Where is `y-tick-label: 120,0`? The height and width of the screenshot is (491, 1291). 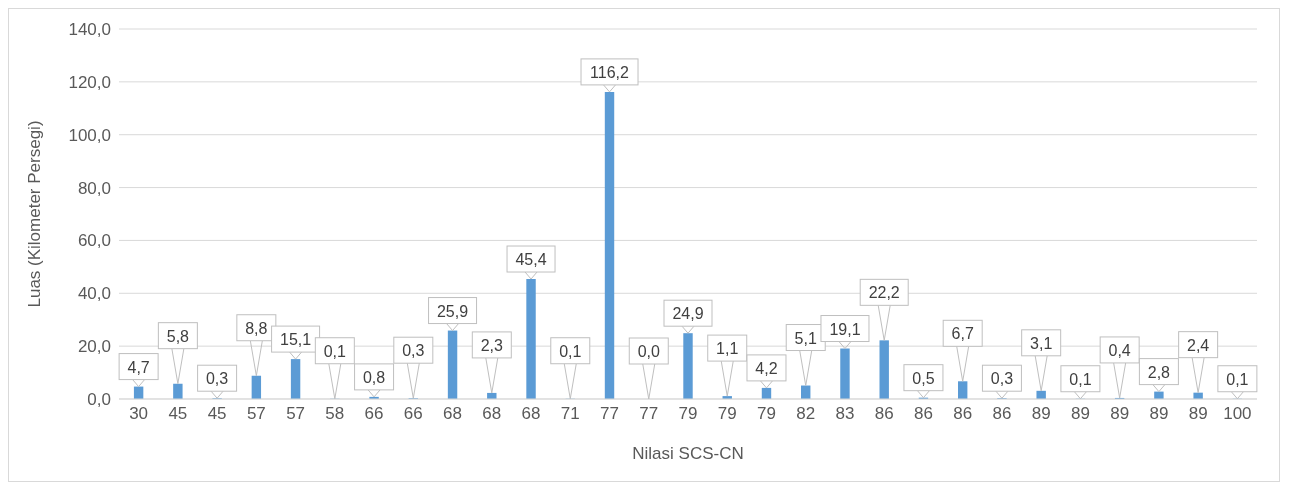
y-tick-label: 120,0 is located at coordinates (89, 82).